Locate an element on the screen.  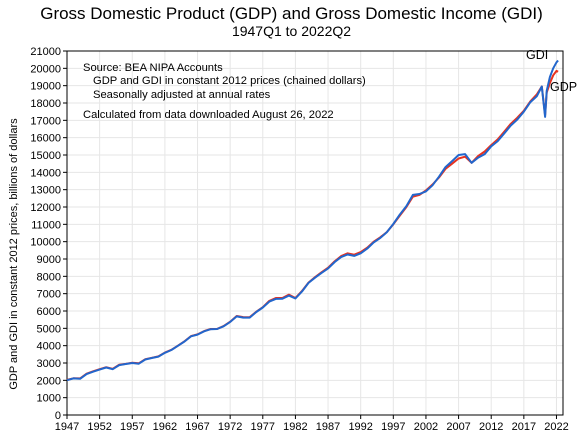
y-tick-label: 10000 is located at coordinates (45, 243).